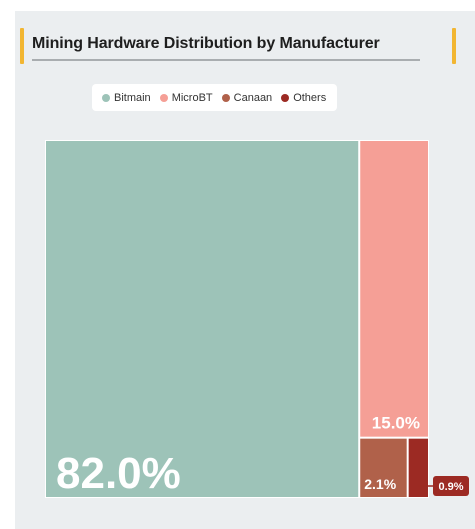  I want to click on legend-swatch-microbt, so click(163, 97).